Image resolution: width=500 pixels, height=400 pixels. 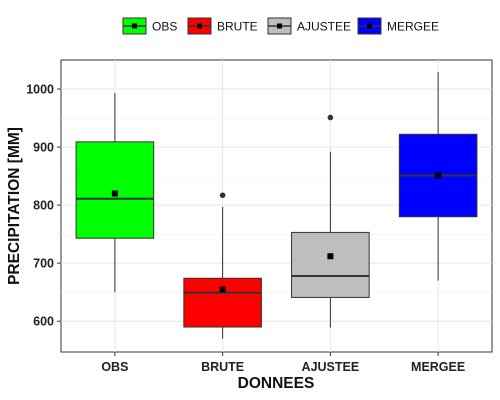 I want to click on legend-label: MERGEE, so click(x=413, y=27).